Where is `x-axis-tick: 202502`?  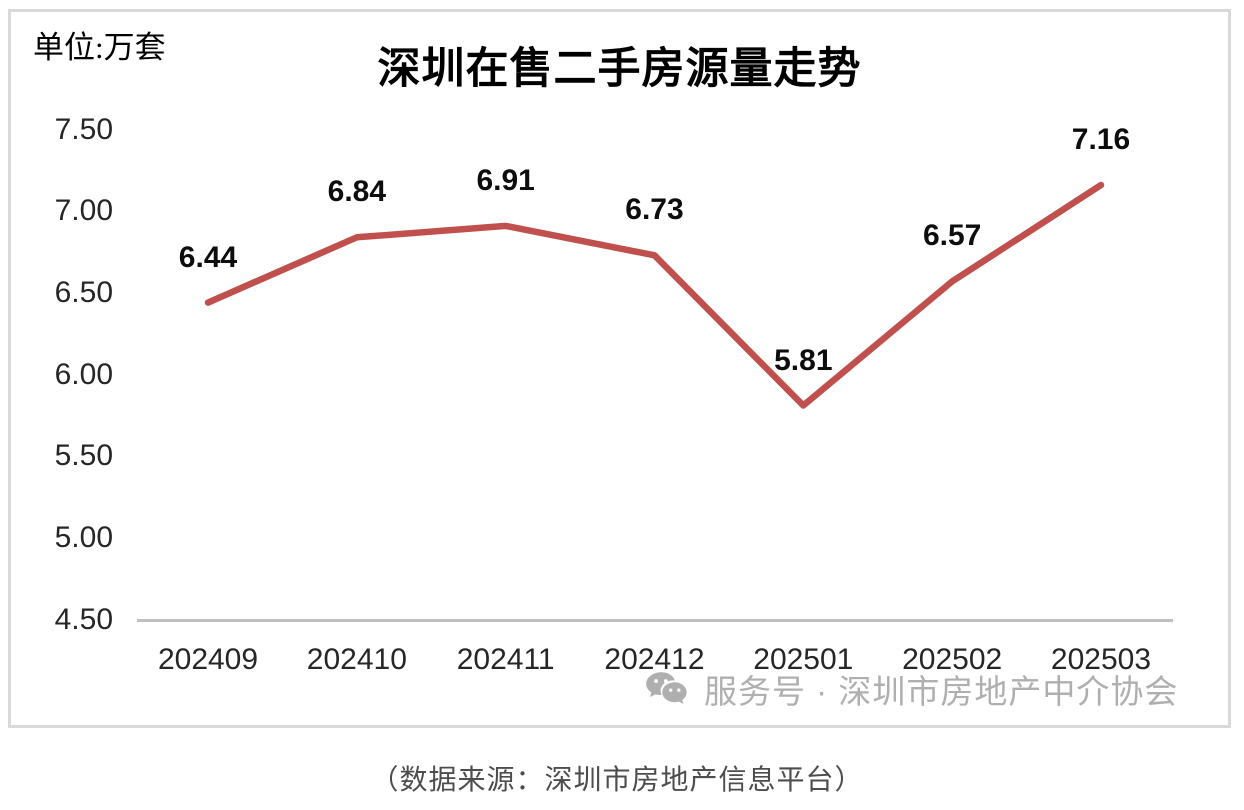
x-axis-tick: 202502 is located at coordinates (952, 659).